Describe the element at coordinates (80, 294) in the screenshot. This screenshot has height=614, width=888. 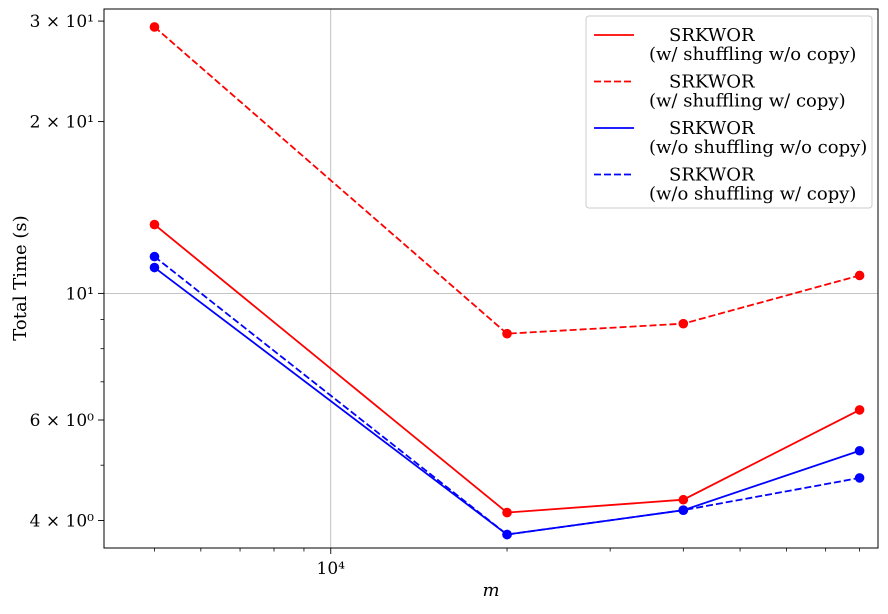
I see `y-tick-label: 10¹` at that location.